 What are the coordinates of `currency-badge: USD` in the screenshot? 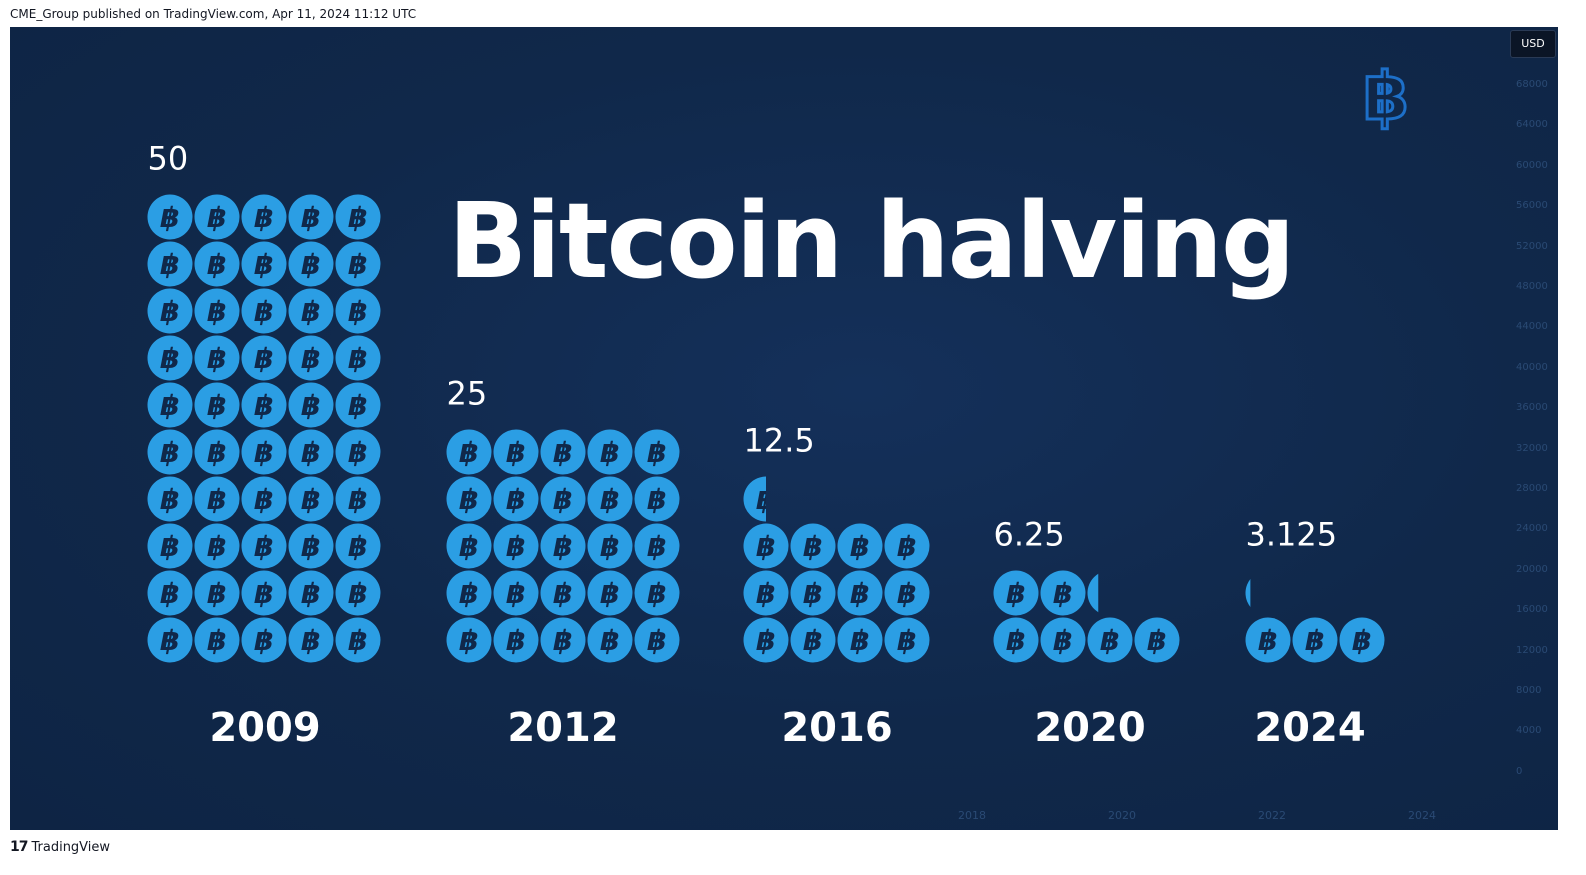 It's located at (1533, 44).